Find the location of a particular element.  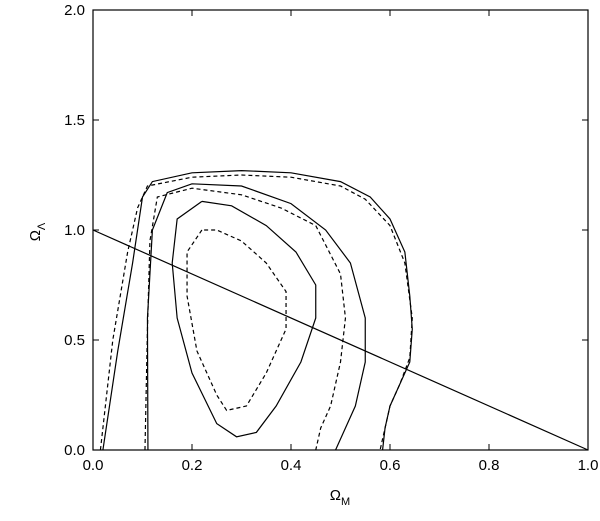

y-label-sub: Λ is located at coordinates (42, 226).